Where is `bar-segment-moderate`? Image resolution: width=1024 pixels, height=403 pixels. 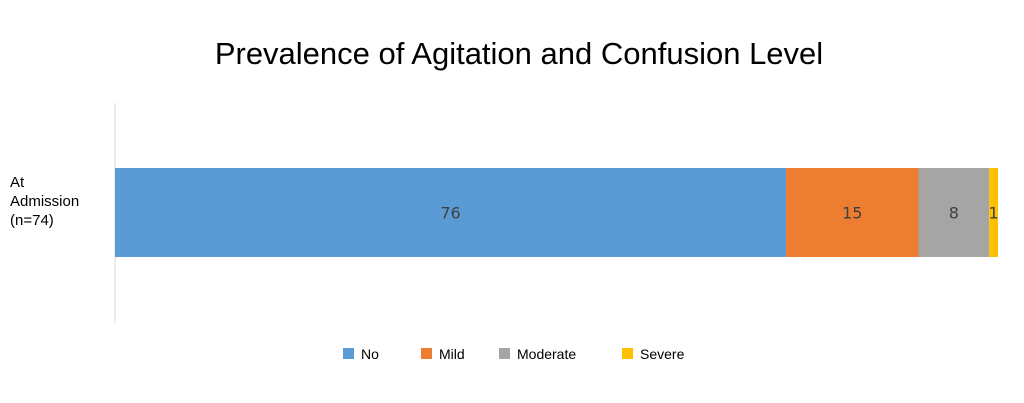 bar-segment-moderate is located at coordinates (954, 212).